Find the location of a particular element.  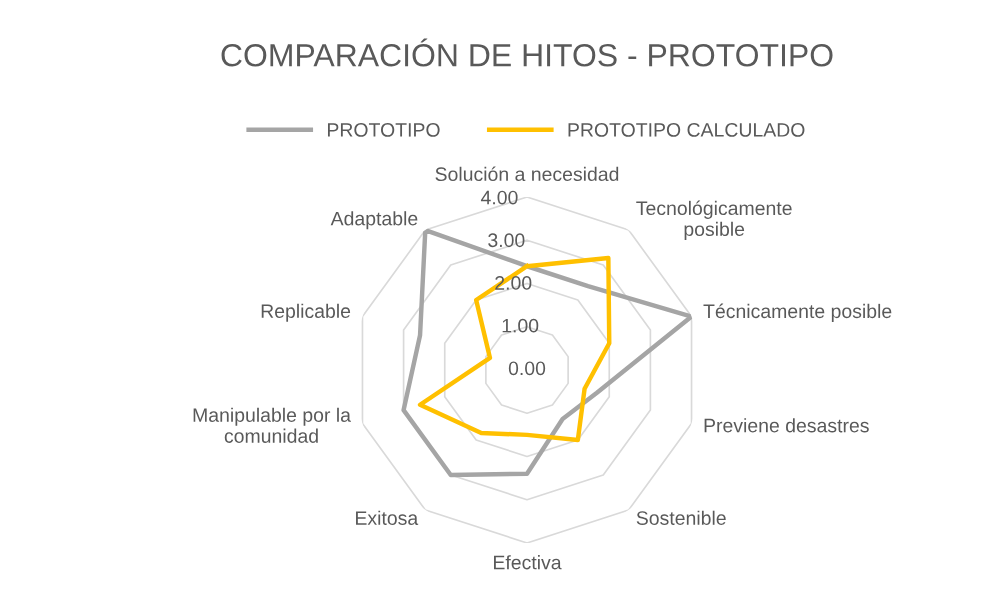

y-tick-label: 3.00 is located at coordinates (506, 240).